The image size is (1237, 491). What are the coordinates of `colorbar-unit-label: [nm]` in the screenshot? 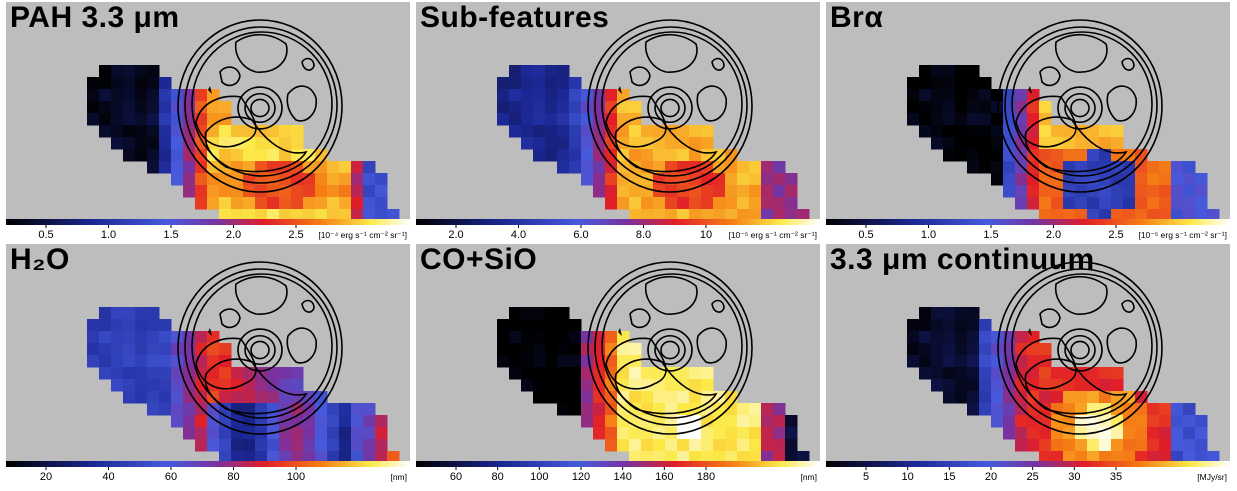 It's located at (808, 477).